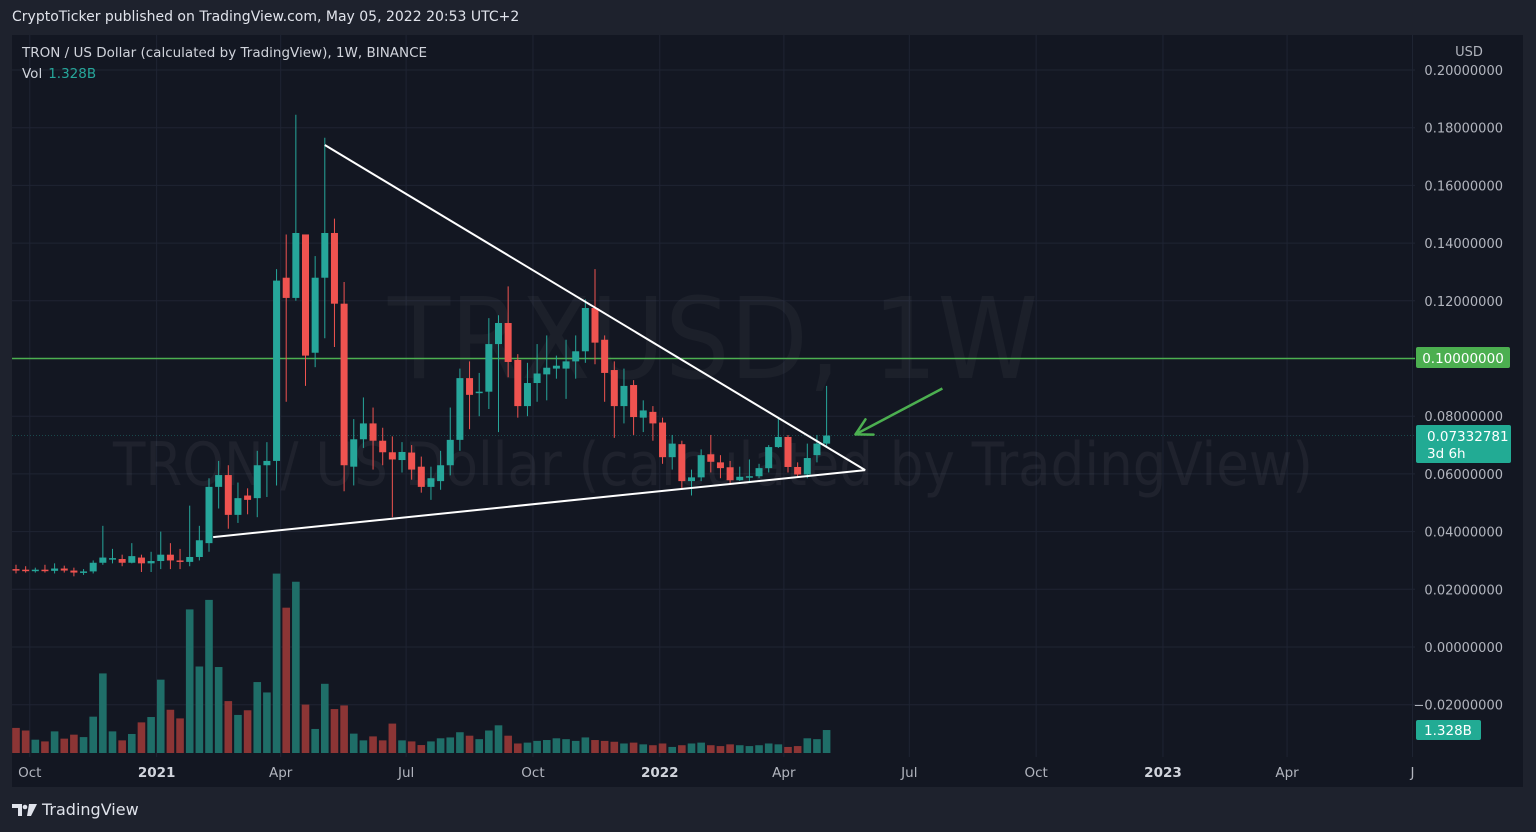  I want to click on volume-badge, so click(1448, 730).